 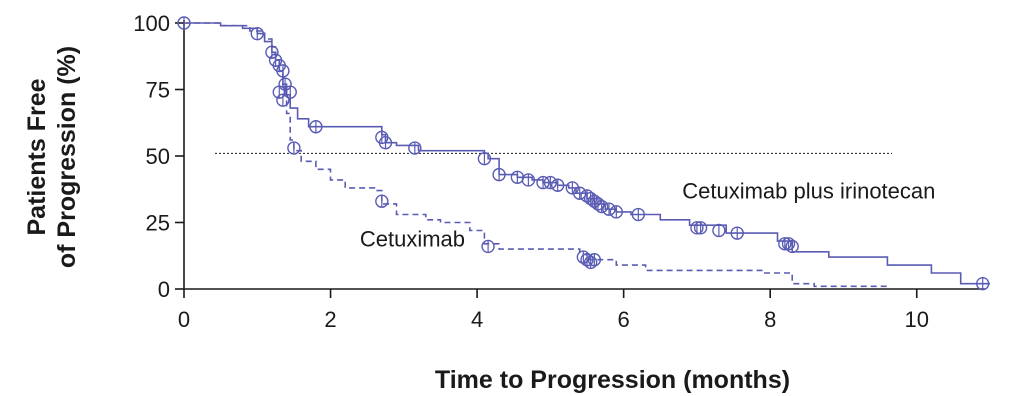 What do you see at coordinates (917, 319) in the screenshot?
I see `x-tick-label: 10` at bounding box center [917, 319].